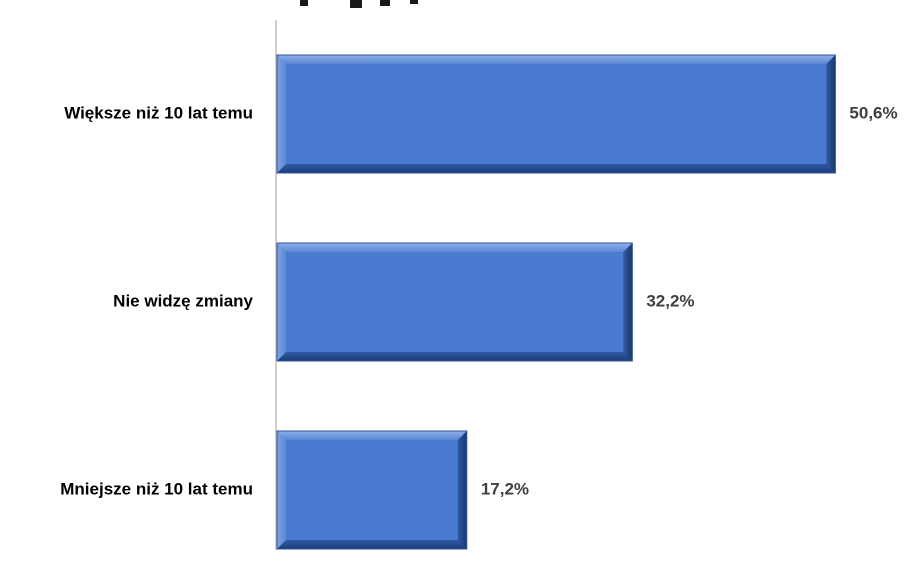 The width and height of the screenshot is (914, 567). Describe the element at coordinates (873, 112) in the screenshot. I see `value-label: 50,6%` at that location.